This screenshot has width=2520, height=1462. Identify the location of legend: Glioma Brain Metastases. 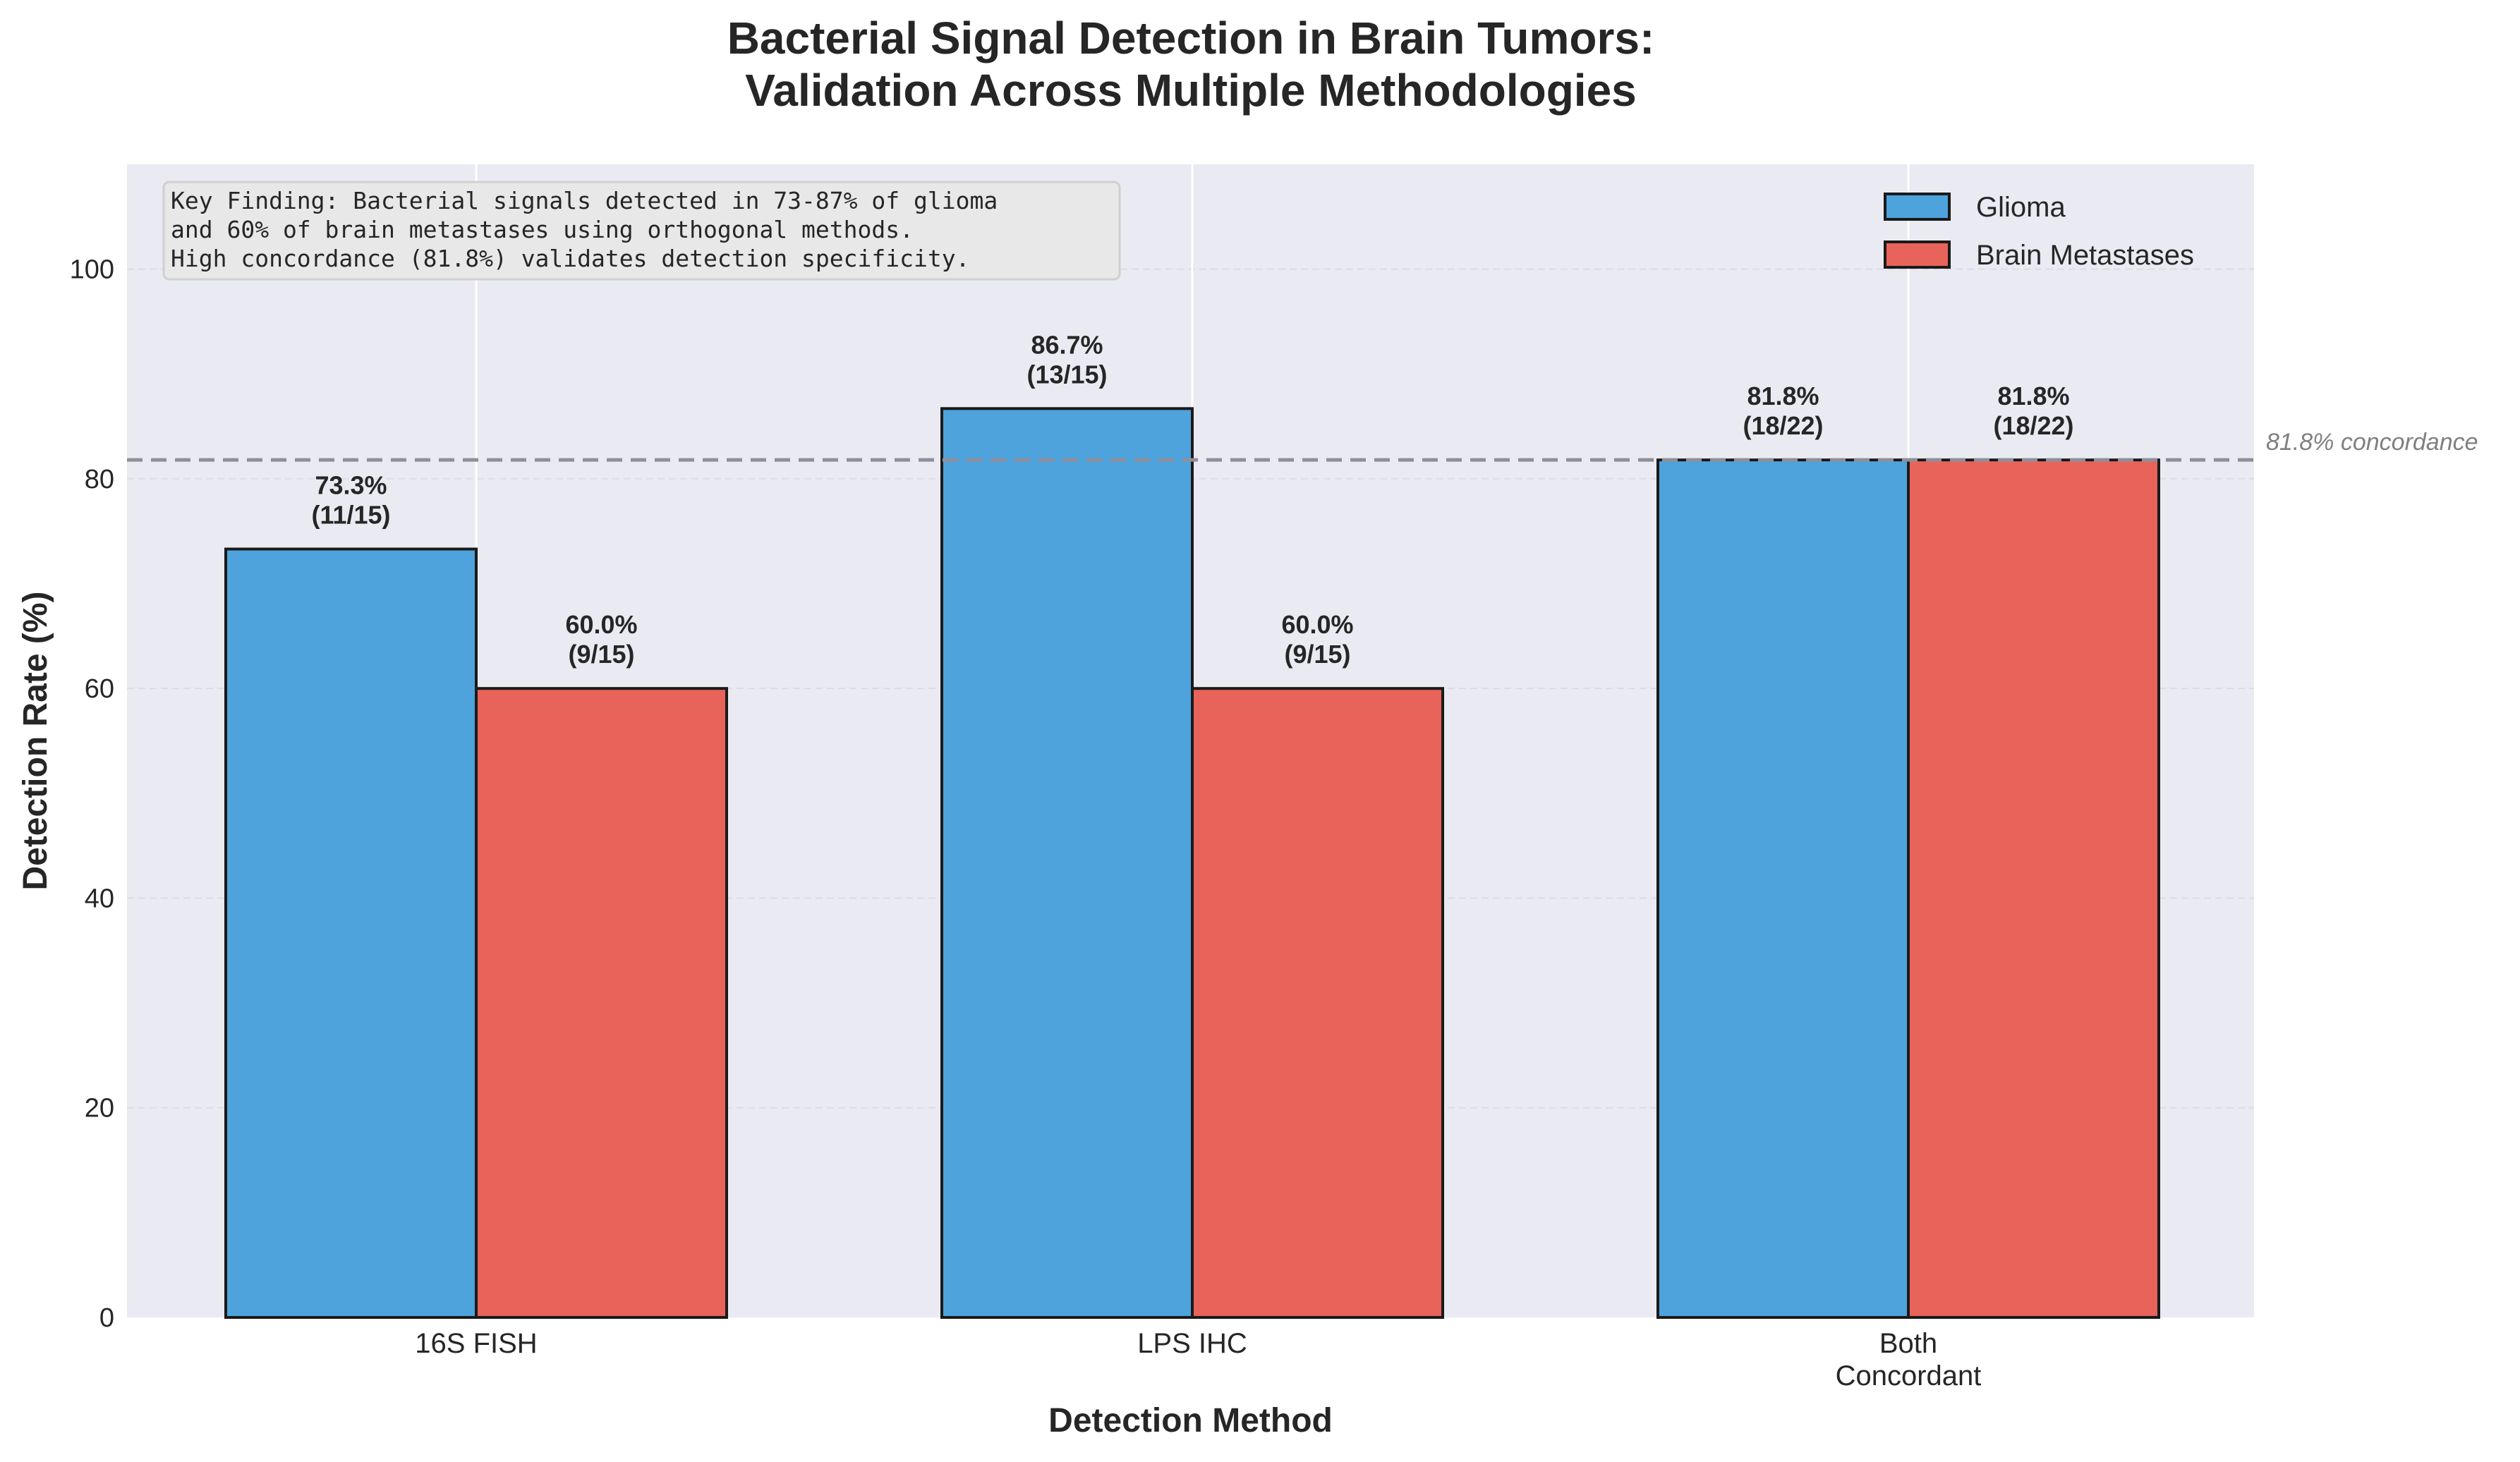
(2039, 231).